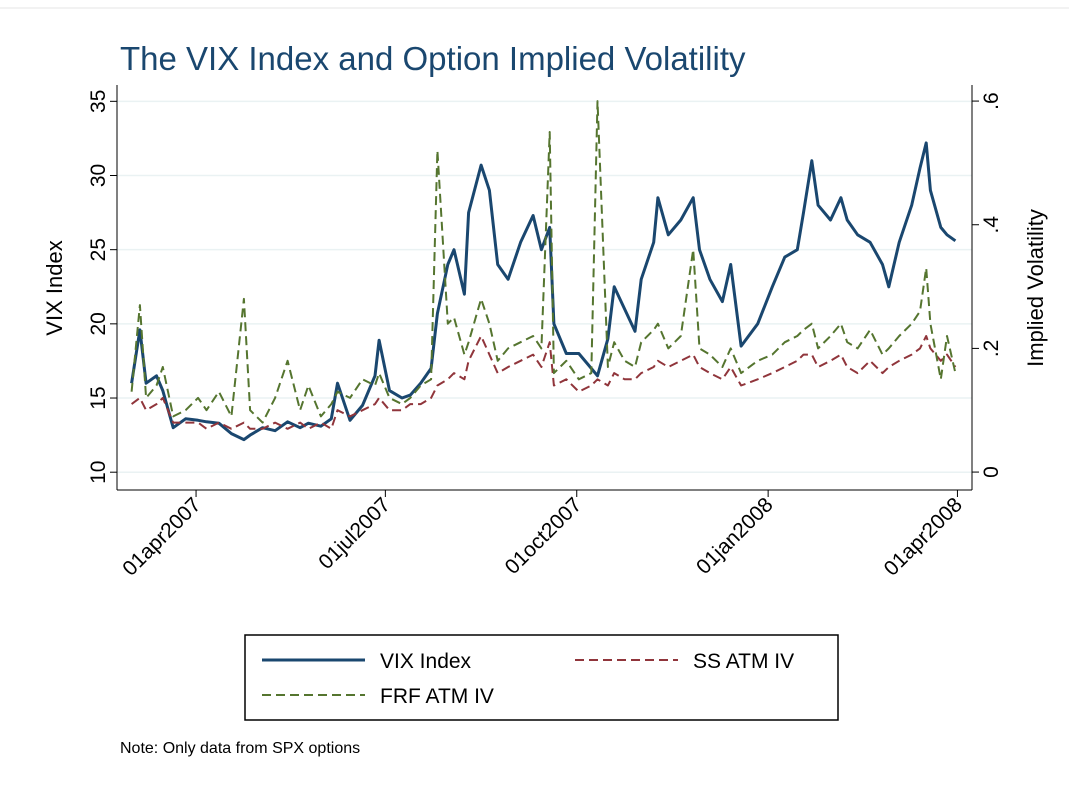  I want to click on legend-label: VIX Index, so click(426, 661).